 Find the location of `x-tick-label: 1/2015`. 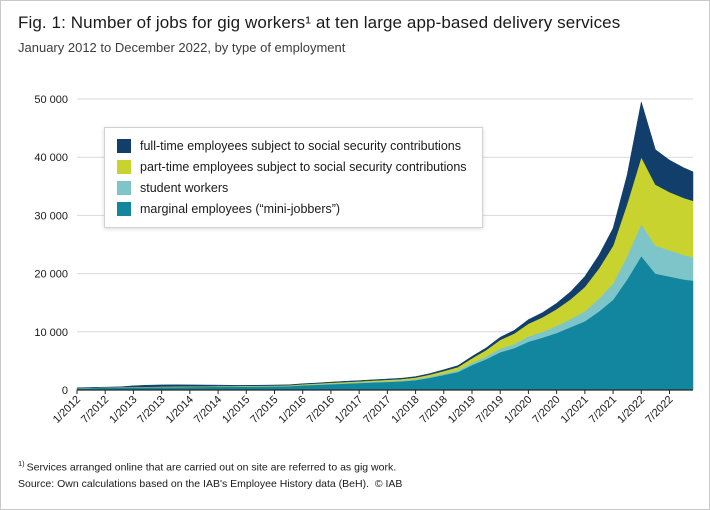

x-tick-label: 1/2015 is located at coordinates (236, 410).